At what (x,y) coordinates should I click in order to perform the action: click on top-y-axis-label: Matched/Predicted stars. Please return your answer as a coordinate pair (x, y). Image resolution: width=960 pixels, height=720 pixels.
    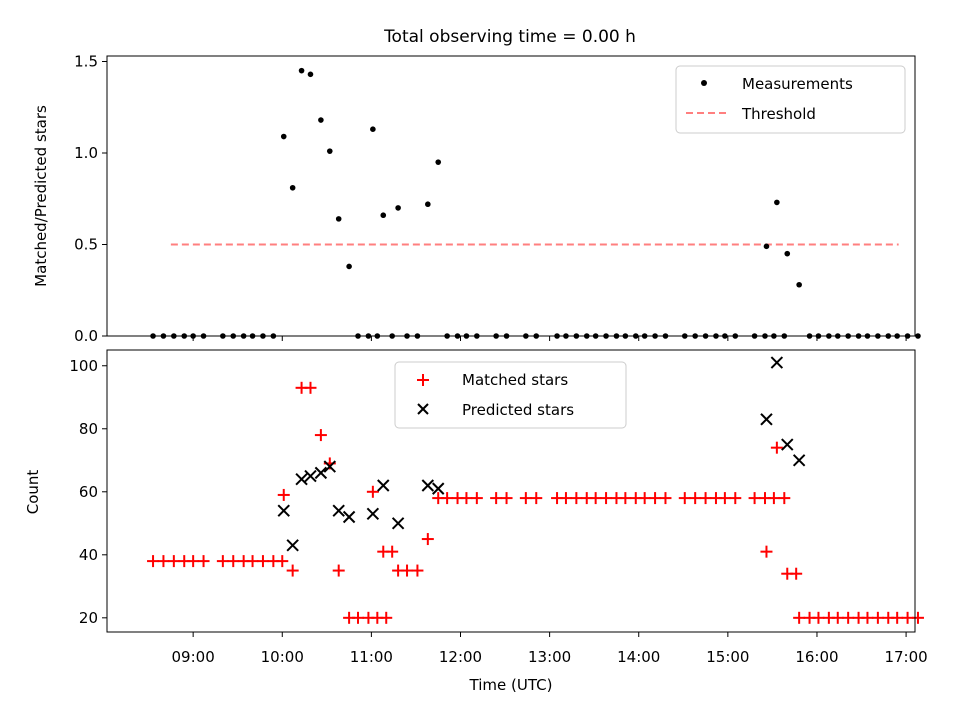
    Looking at the image, I should click on (41, 196).